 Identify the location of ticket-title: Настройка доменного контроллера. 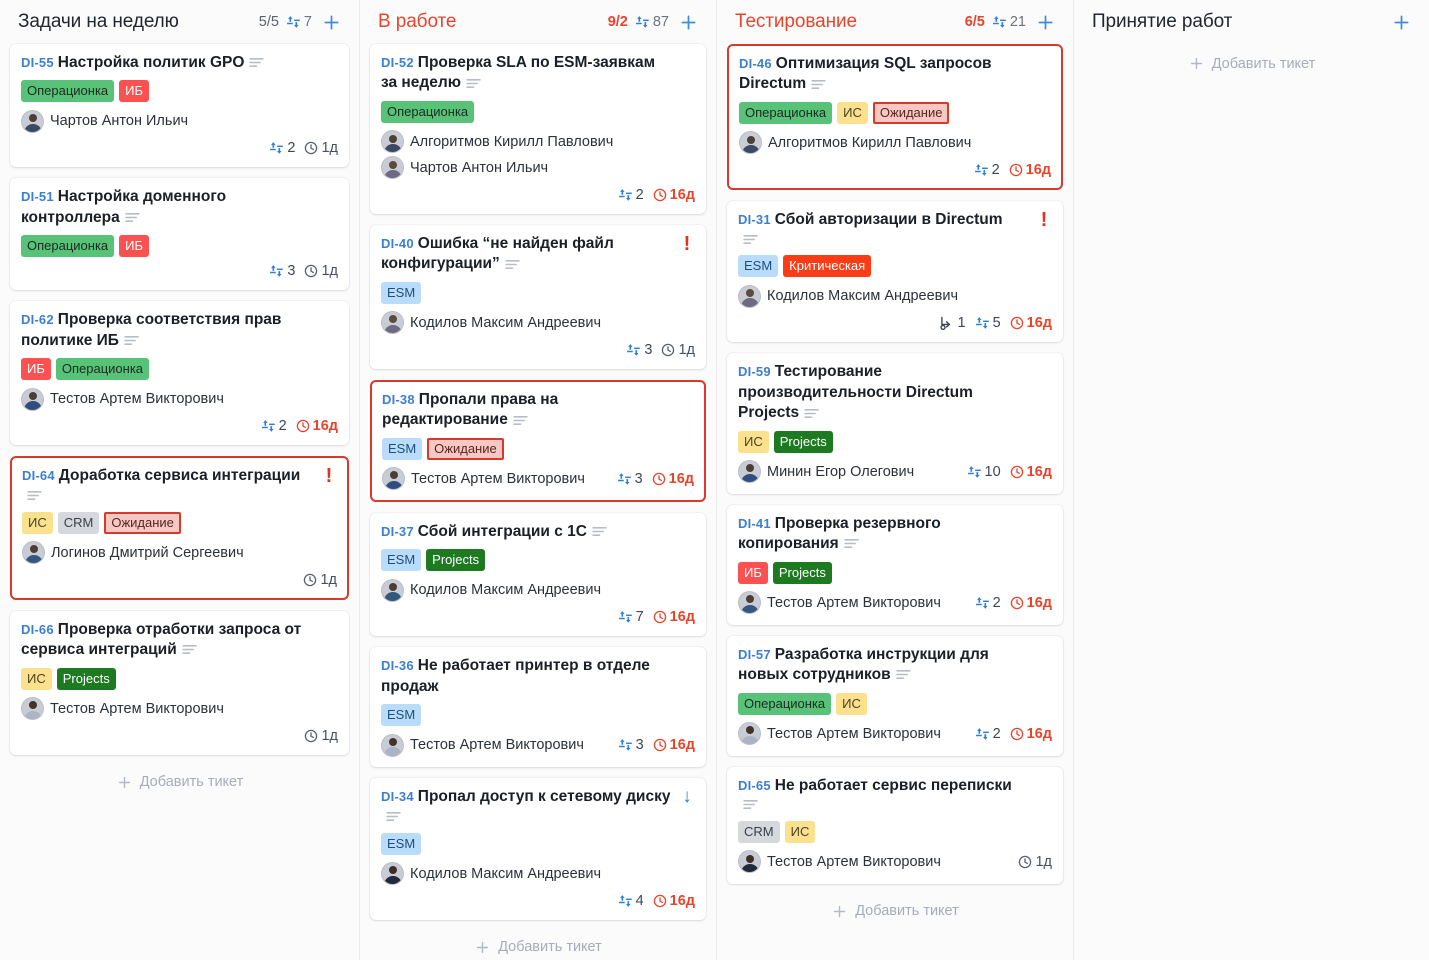
(124, 207).